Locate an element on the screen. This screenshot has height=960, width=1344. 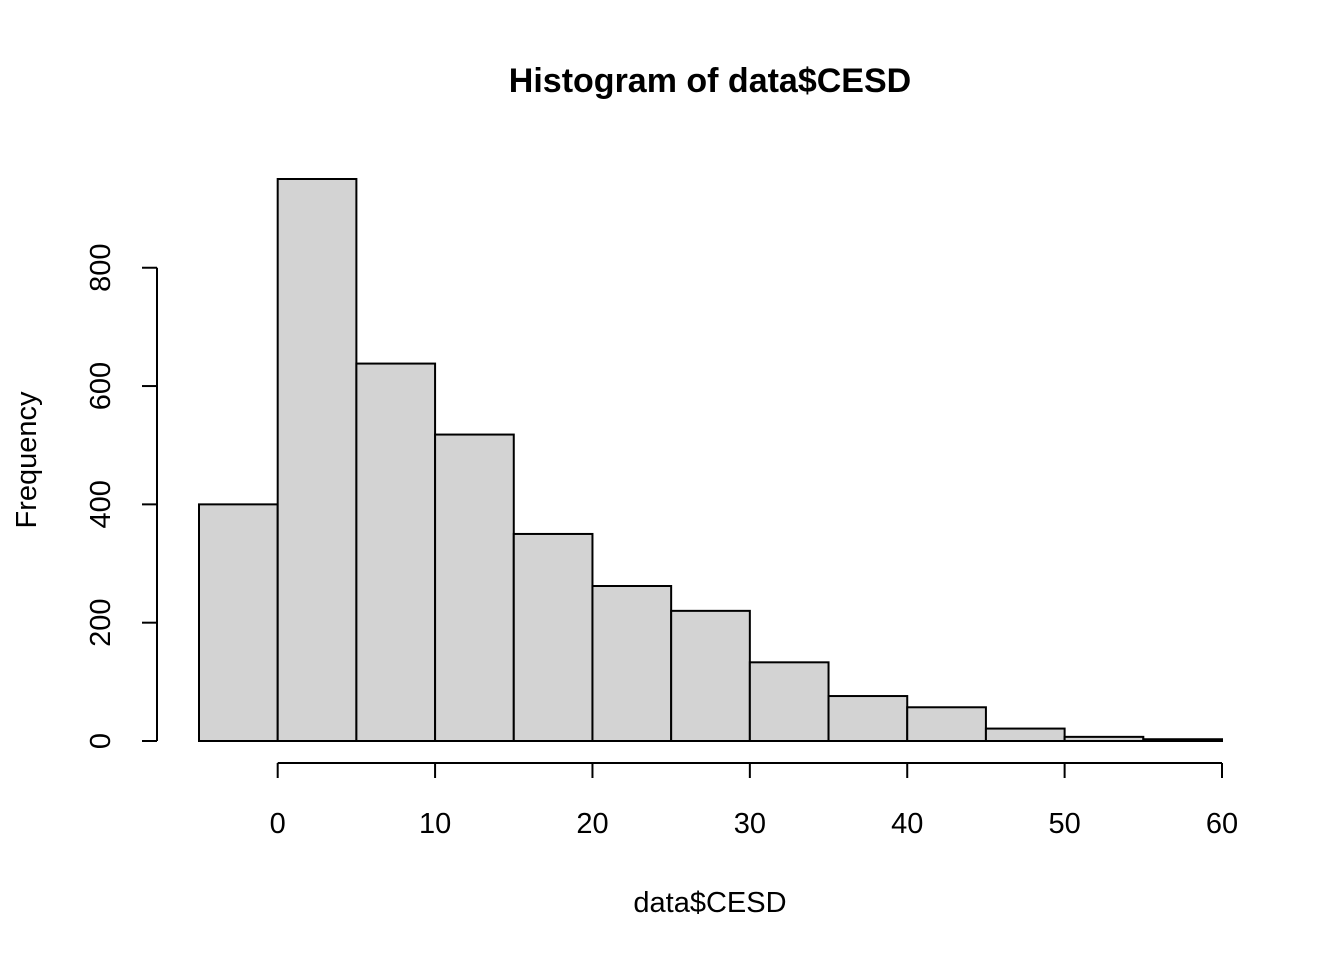
y-tick-label: 800 is located at coordinates (101, 268).